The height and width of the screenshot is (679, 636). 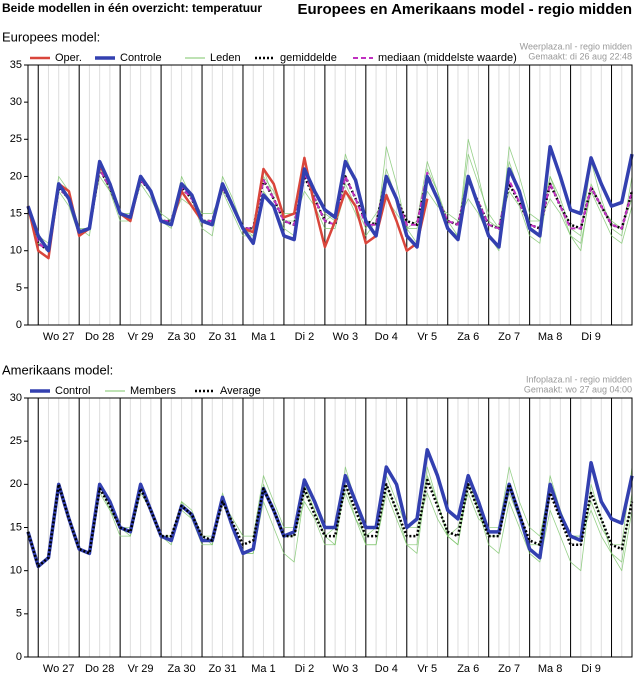 I want to click on legend-label: gemiddelde, so click(x=308, y=58).